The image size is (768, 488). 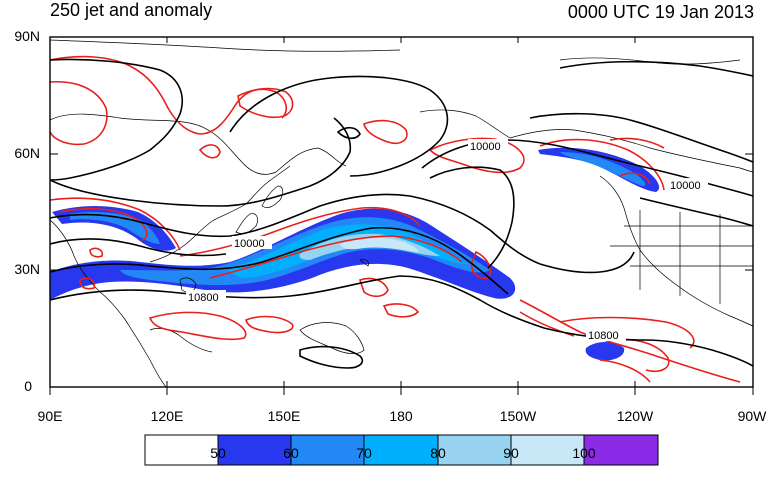 What do you see at coordinates (752, 416) in the screenshot?
I see `lon-label-90w: 90W` at bounding box center [752, 416].